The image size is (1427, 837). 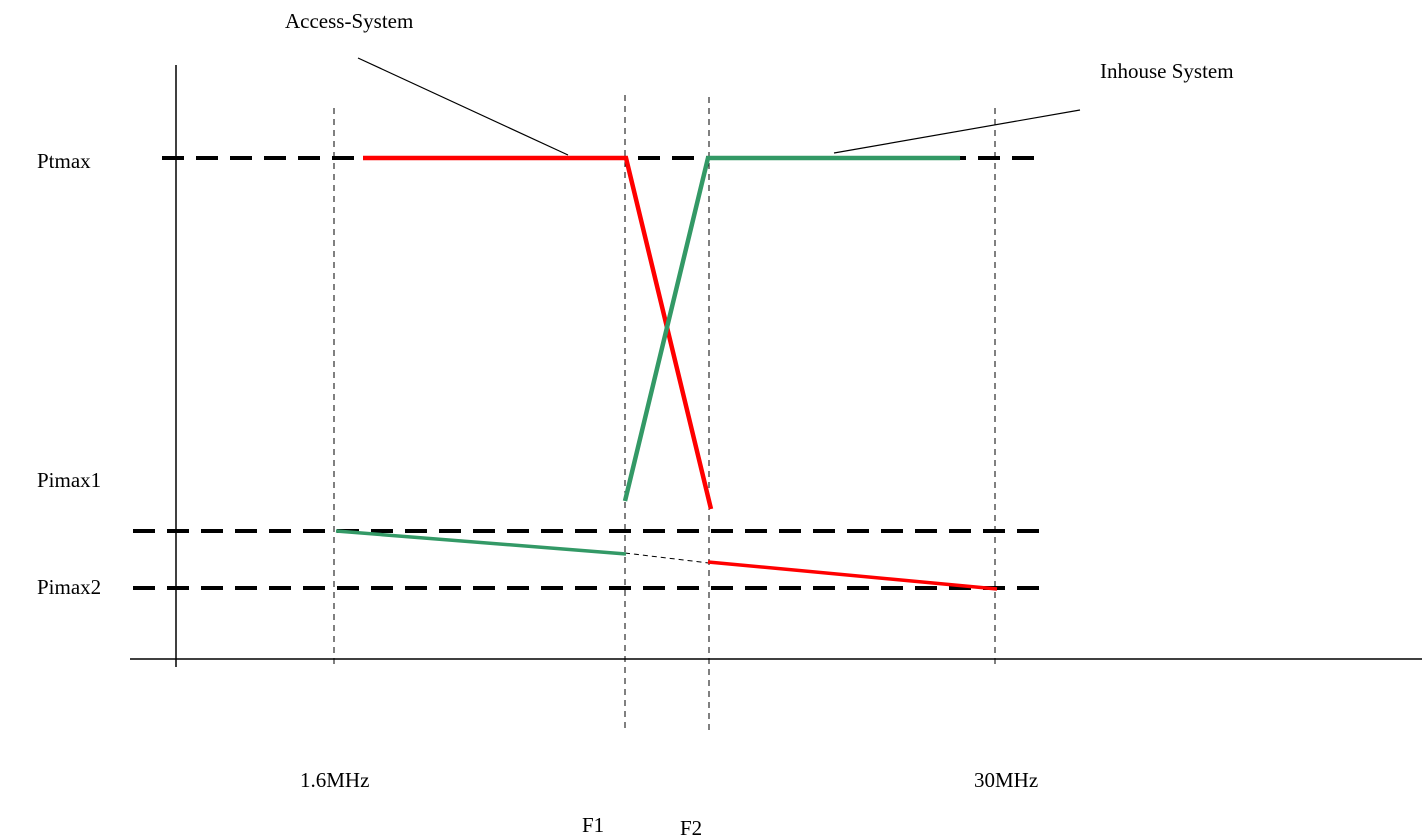 What do you see at coordinates (481, 542) in the screenshot?
I see `inhouse-system-lower-segment` at bounding box center [481, 542].